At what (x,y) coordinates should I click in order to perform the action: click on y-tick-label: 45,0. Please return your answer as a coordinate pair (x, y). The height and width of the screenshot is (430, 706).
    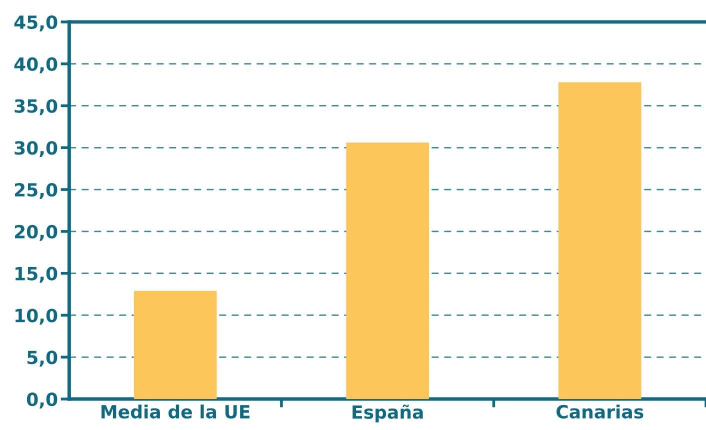
    Looking at the image, I should click on (36, 23).